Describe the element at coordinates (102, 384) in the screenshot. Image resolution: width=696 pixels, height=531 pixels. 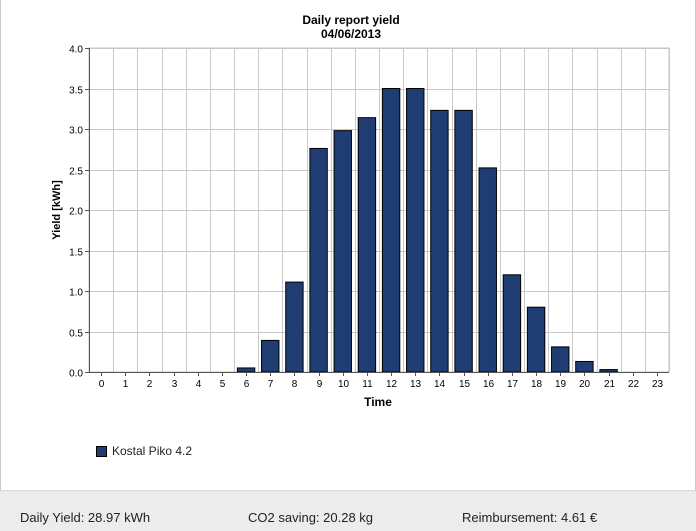
I see `x-tick-label: 0` at that location.